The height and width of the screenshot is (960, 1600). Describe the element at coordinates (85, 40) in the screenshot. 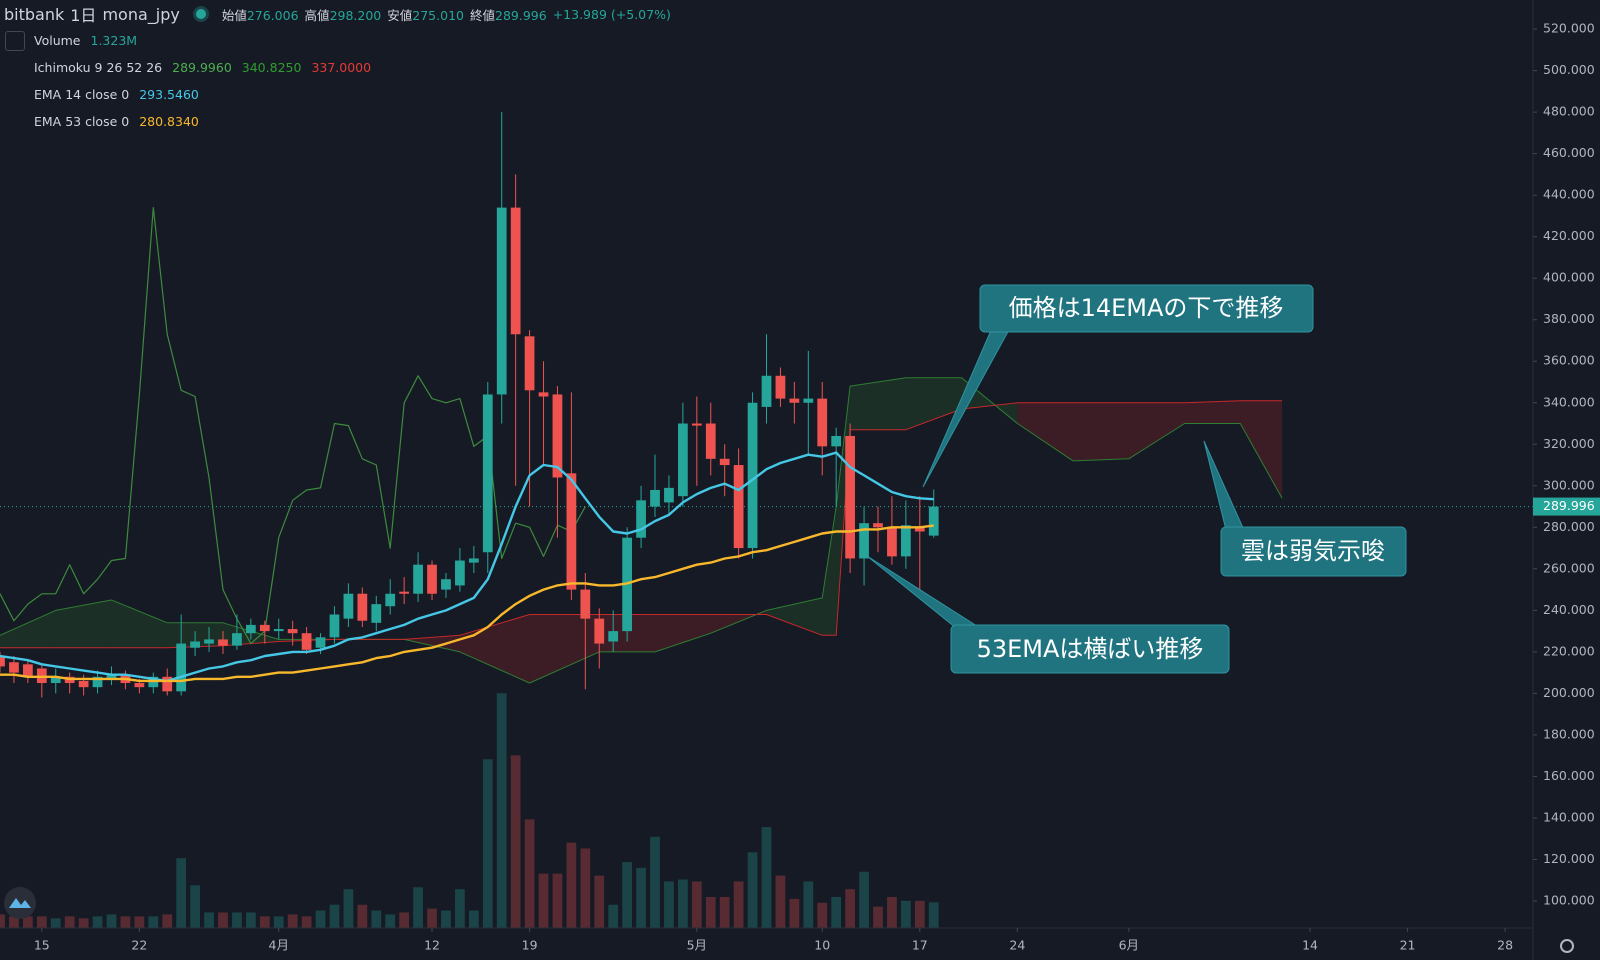

I see `legend-row: Volume 1.323M` at that location.